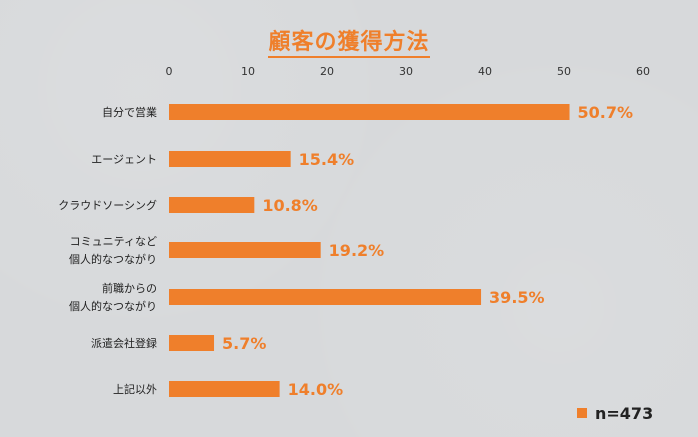  What do you see at coordinates (316, 389) in the screenshot?
I see `value-label: 14.0%` at bounding box center [316, 389].